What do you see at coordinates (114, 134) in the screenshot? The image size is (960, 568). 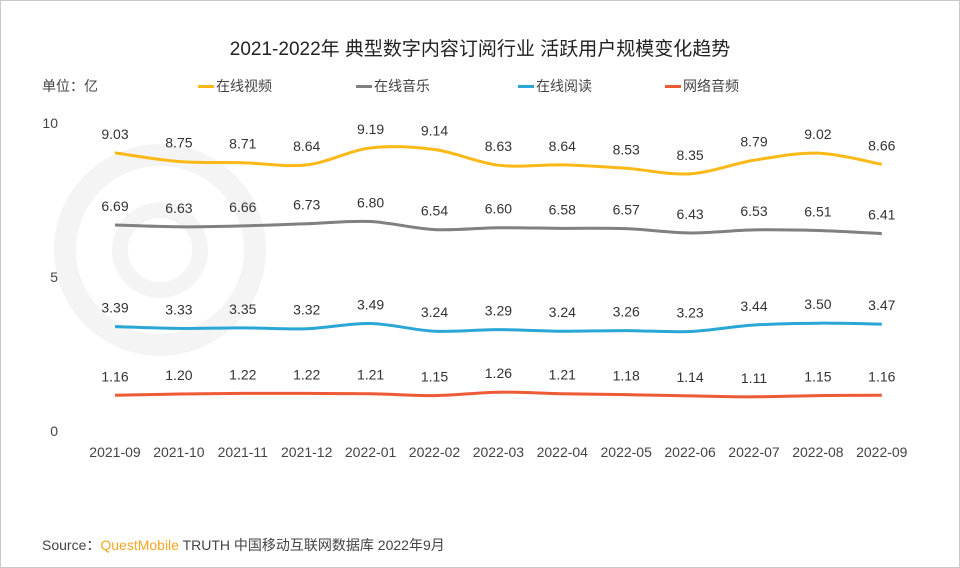 I see `data-label: 9.03` at bounding box center [114, 134].